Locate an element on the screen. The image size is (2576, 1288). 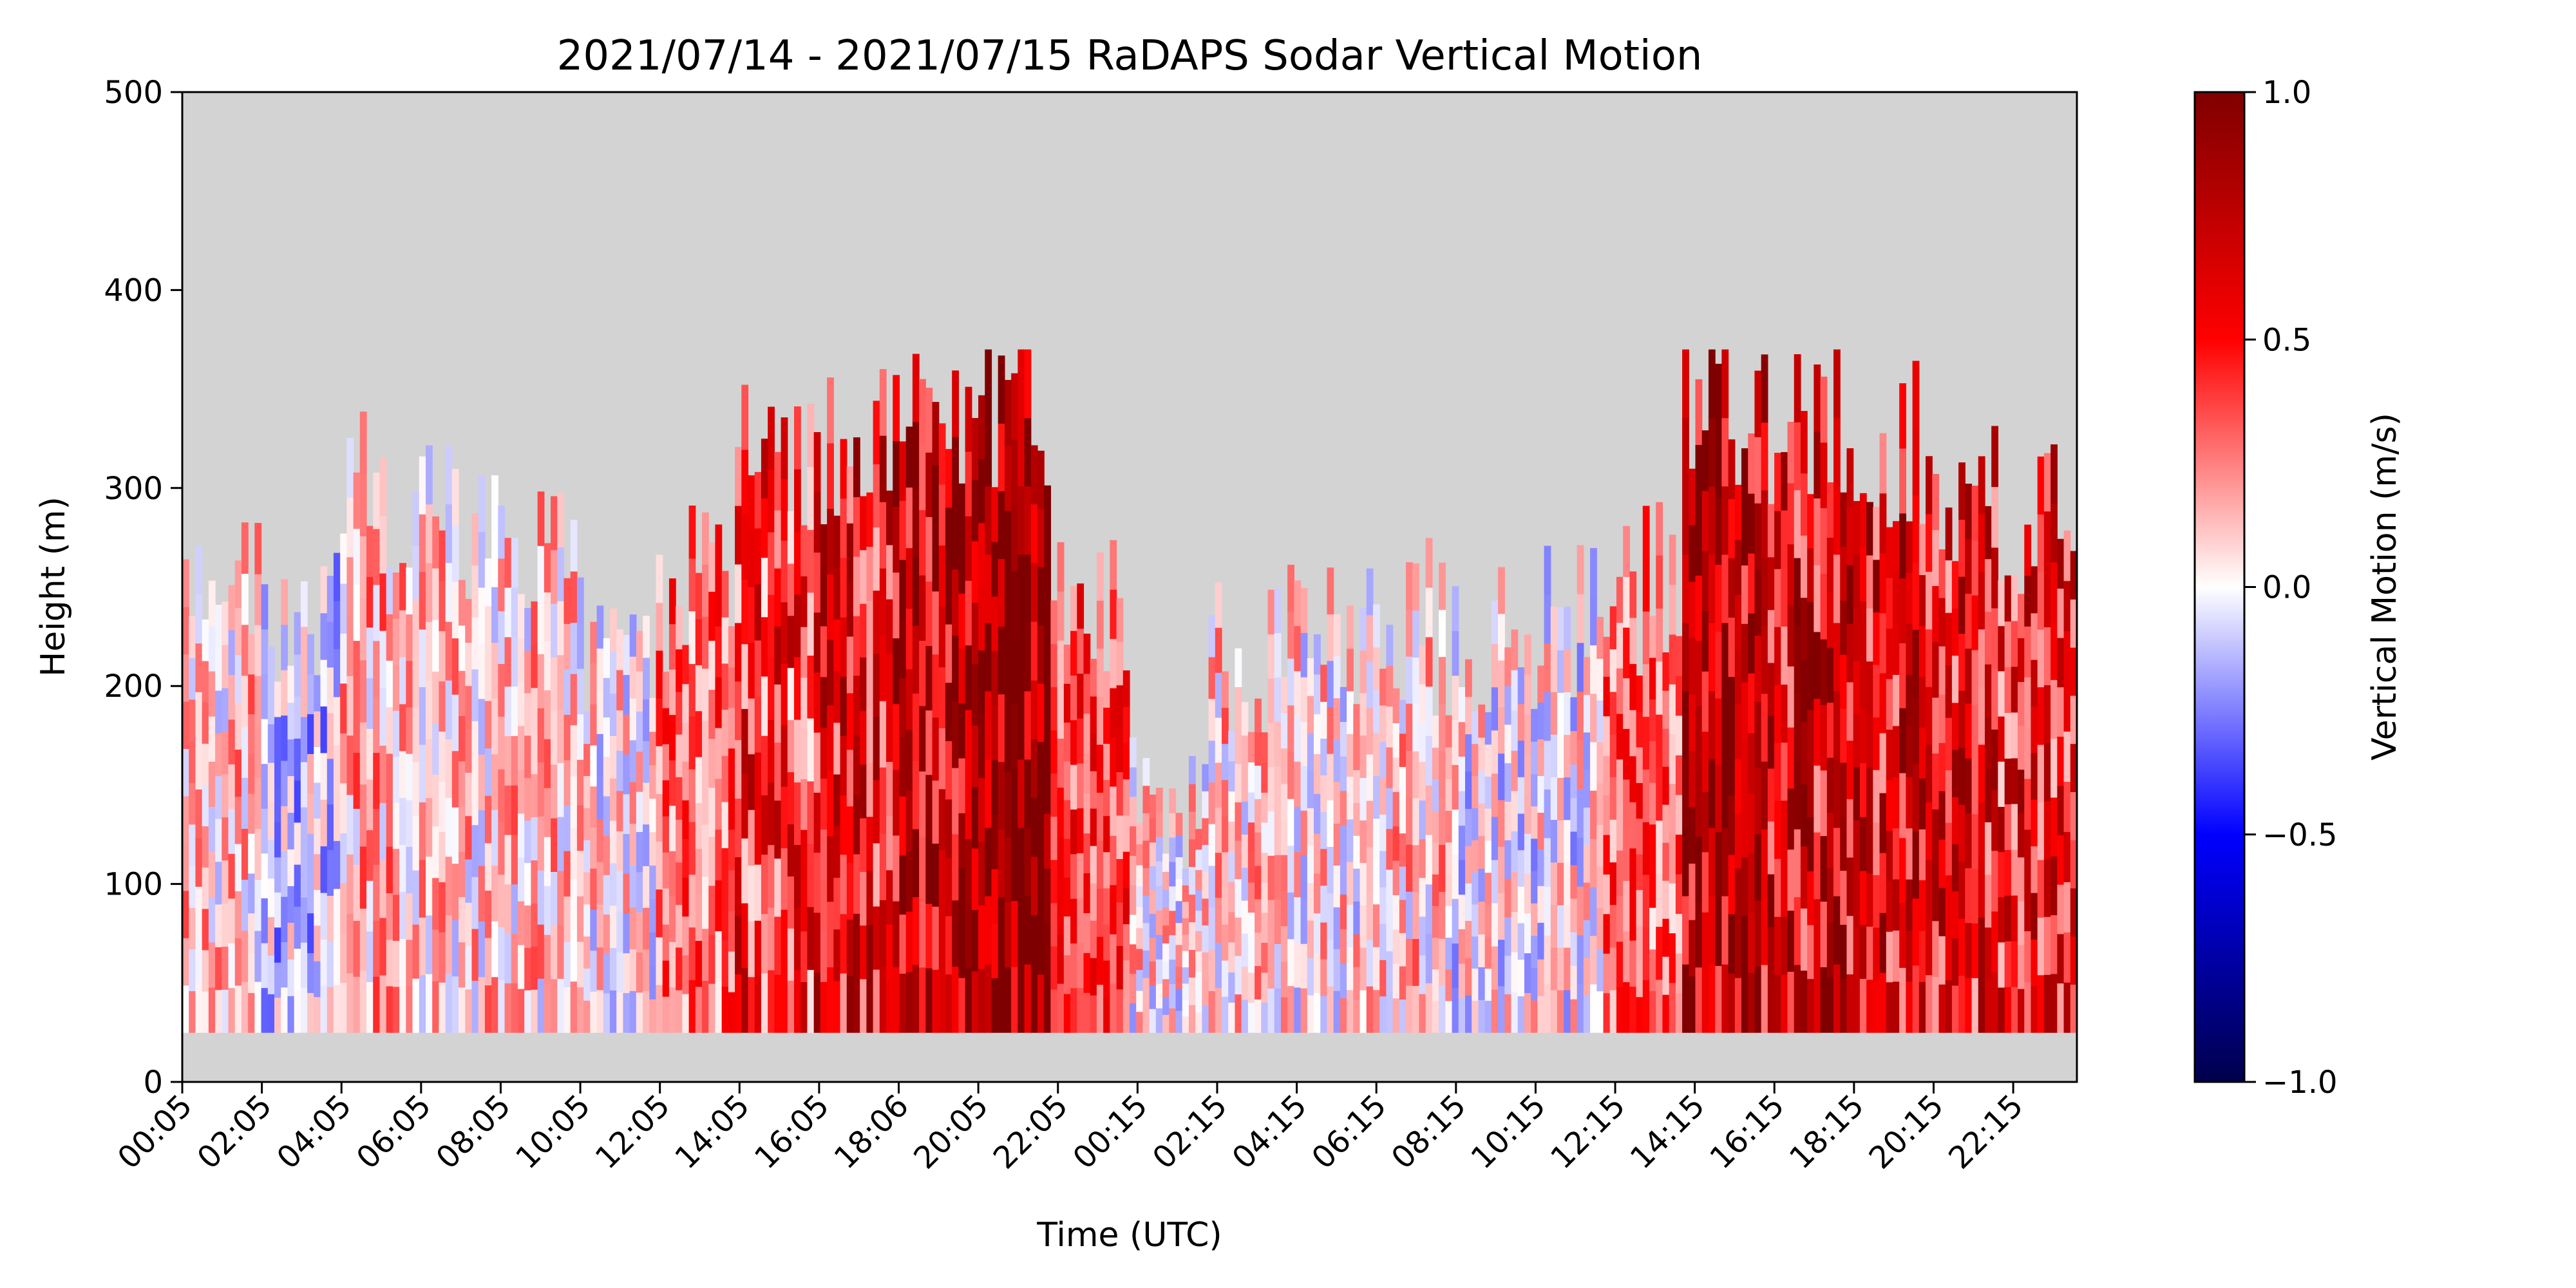
x-tick-label: 18:15 is located at coordinates (1827, 1132).